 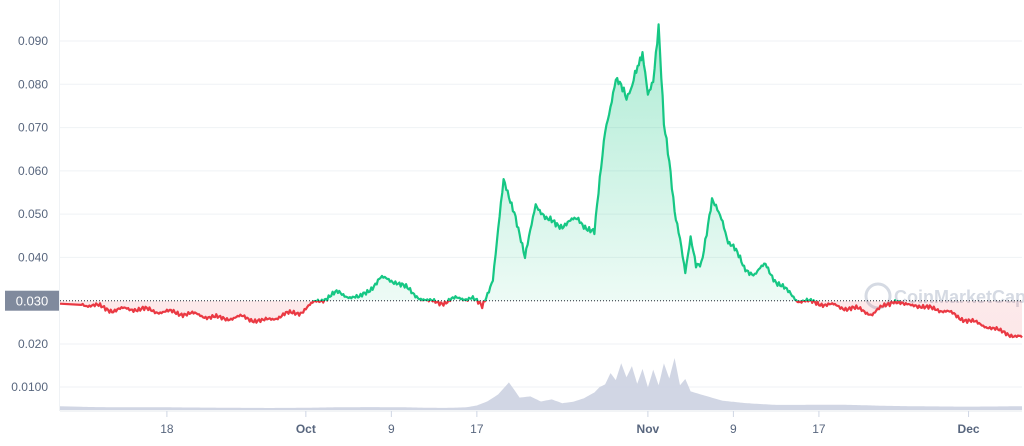 What do you see at coordinates (648, 429) in the screenshot?
I see `x-tick-label: Nov` at bounding box center [648, 429].